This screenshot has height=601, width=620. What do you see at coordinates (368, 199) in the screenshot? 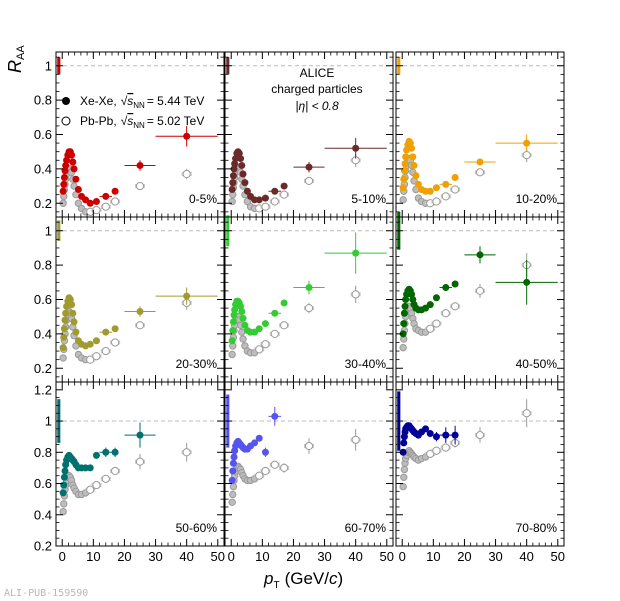
I see `centrality-label: 5-10%` at bounding box center [368, 199].